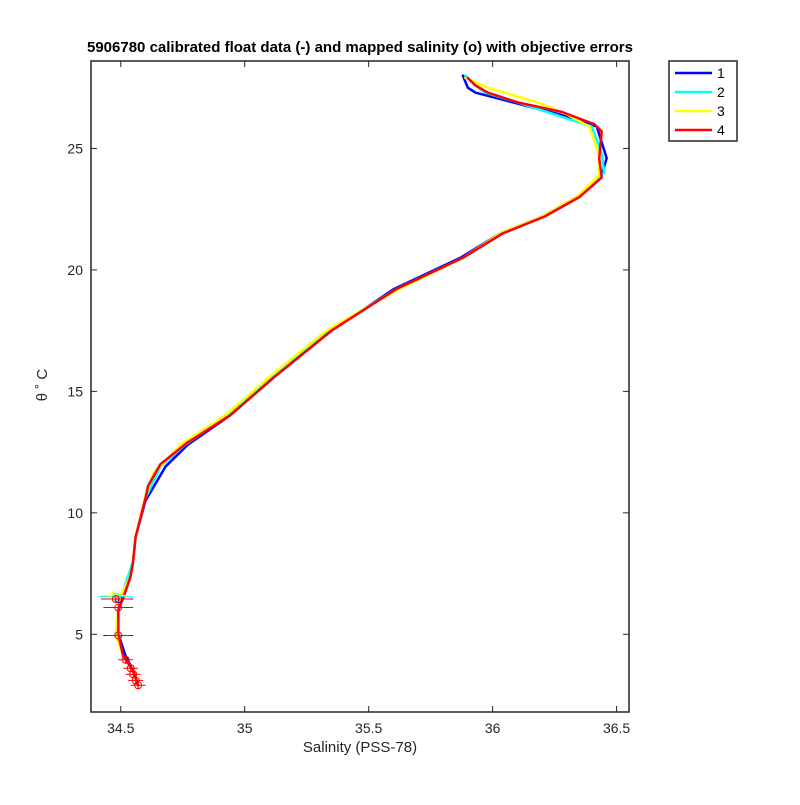 This screenshot has width=800, height=805. What do you see at coordinates (79, 634) in the screenshot?
I see `y-tick-label: 5` at bounding box center [79, 634].